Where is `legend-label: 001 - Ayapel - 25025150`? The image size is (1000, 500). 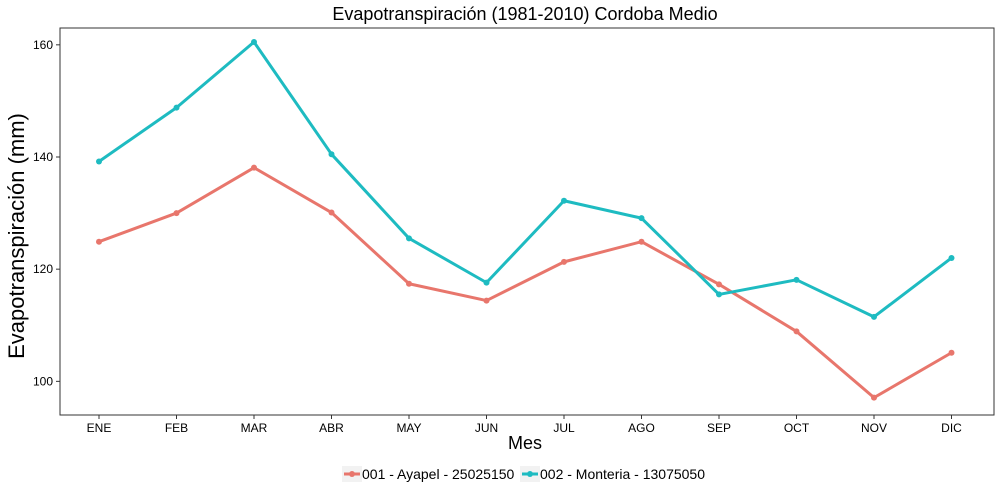 legend-label: 001 - Ayapel - 25025150 is located at coordinates (438, 474).